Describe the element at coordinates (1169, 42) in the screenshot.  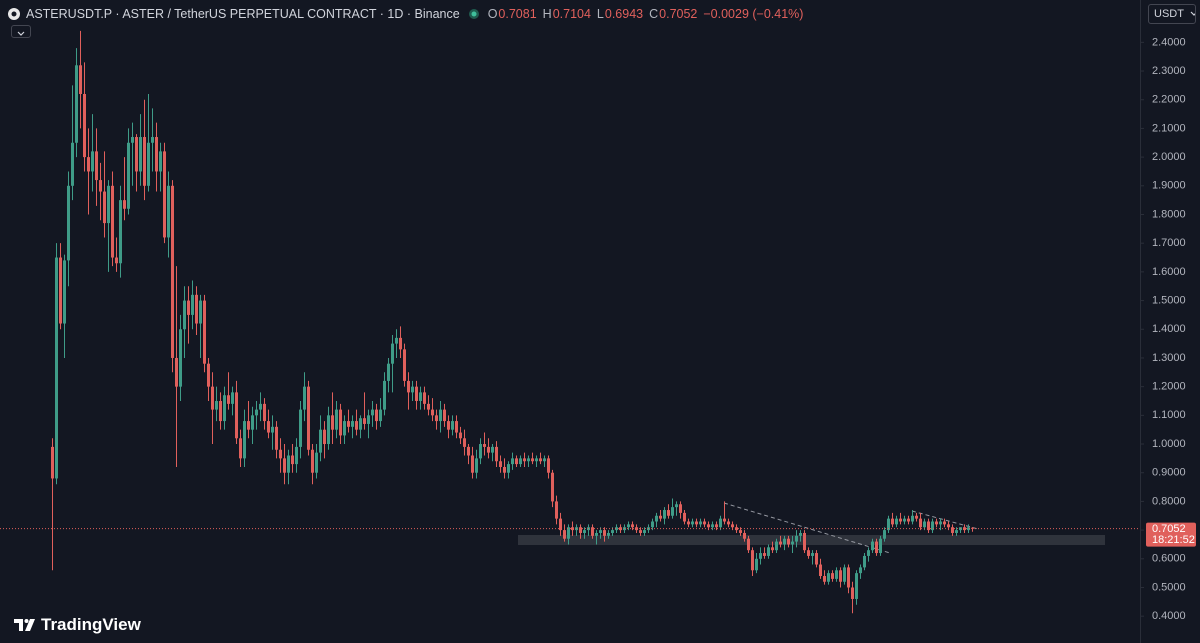
I see `y-tick-label: 2.4000` at that location.